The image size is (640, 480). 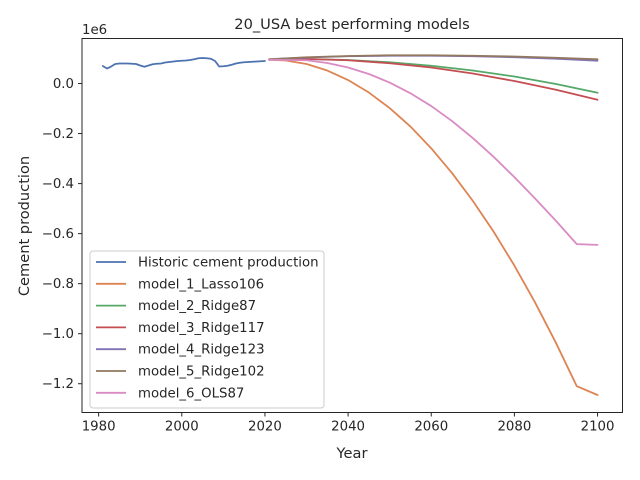 I want to click on y-tick-label: −1.0, so click(x=58, y=334).